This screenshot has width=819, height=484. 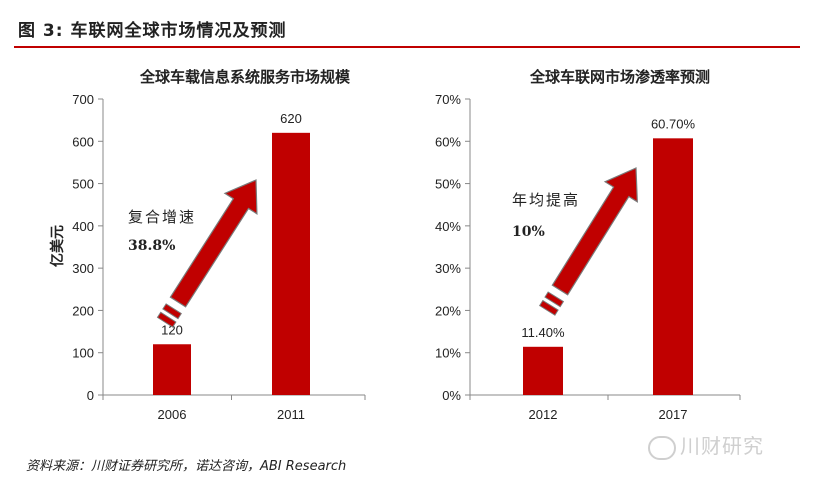 What do you see at coordinates (83, 99) in the screenshot?
I see `chart-1-y-tick-label: 700` at bounding box center [83, 99].